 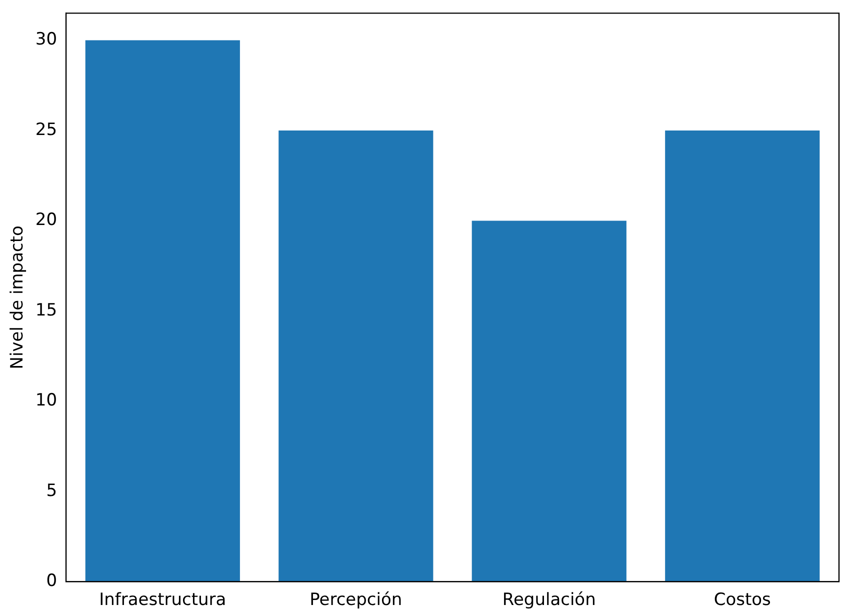 I want to click on y-tick-label: 25, so click(x=46, y=130).